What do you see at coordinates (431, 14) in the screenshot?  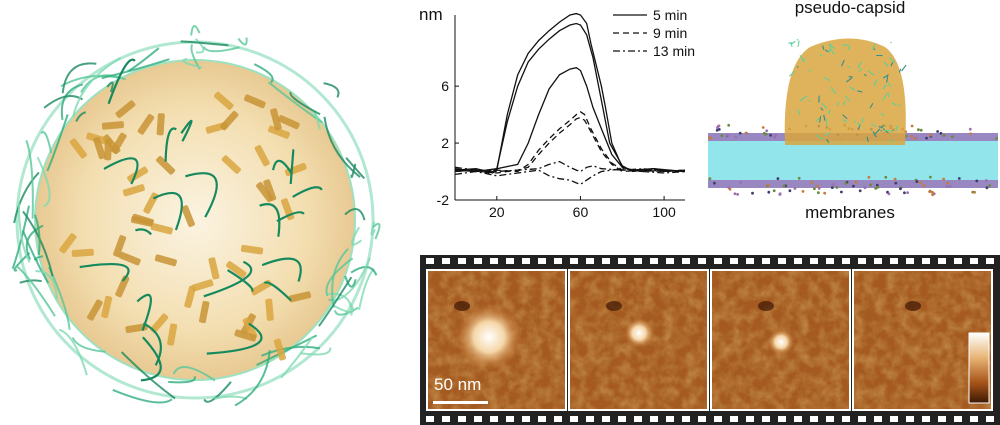 I see `y-axis-label: nm` at bounding box center [431, 14].